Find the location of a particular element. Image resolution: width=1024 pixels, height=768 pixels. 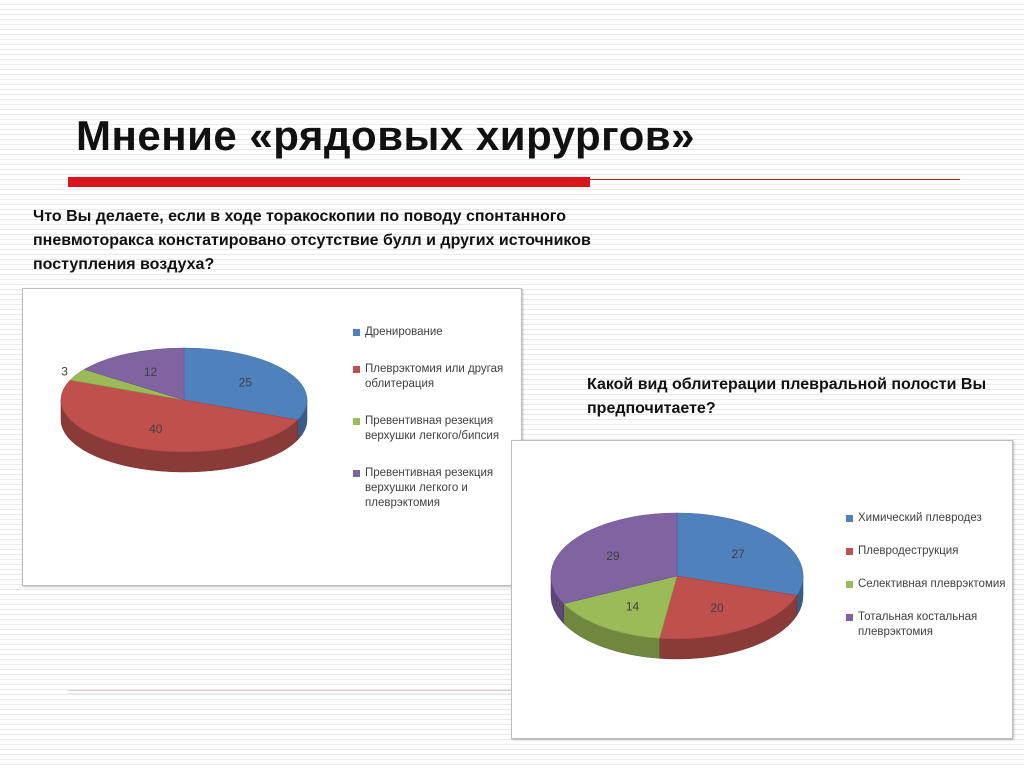

legend-label: Плеврэктомия или другая облитерация is located at coordinates (434, 376).